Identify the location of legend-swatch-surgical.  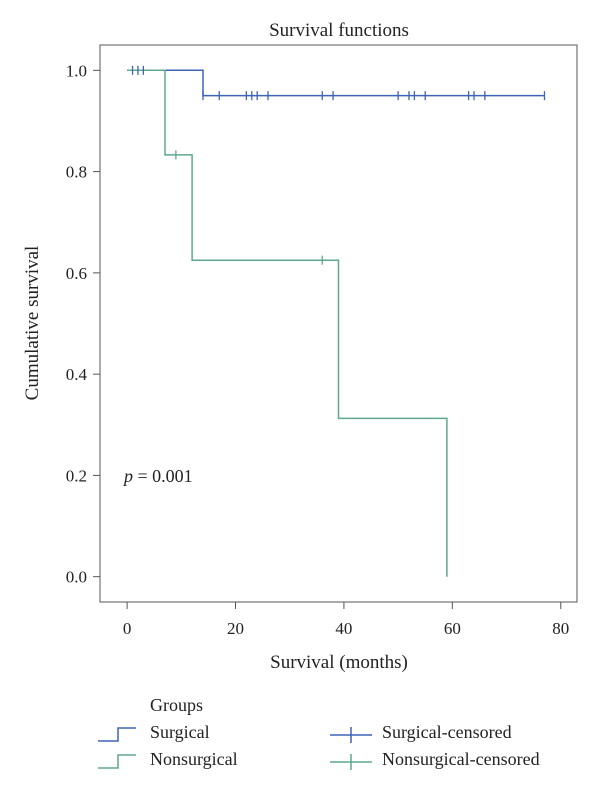
(117, 734).